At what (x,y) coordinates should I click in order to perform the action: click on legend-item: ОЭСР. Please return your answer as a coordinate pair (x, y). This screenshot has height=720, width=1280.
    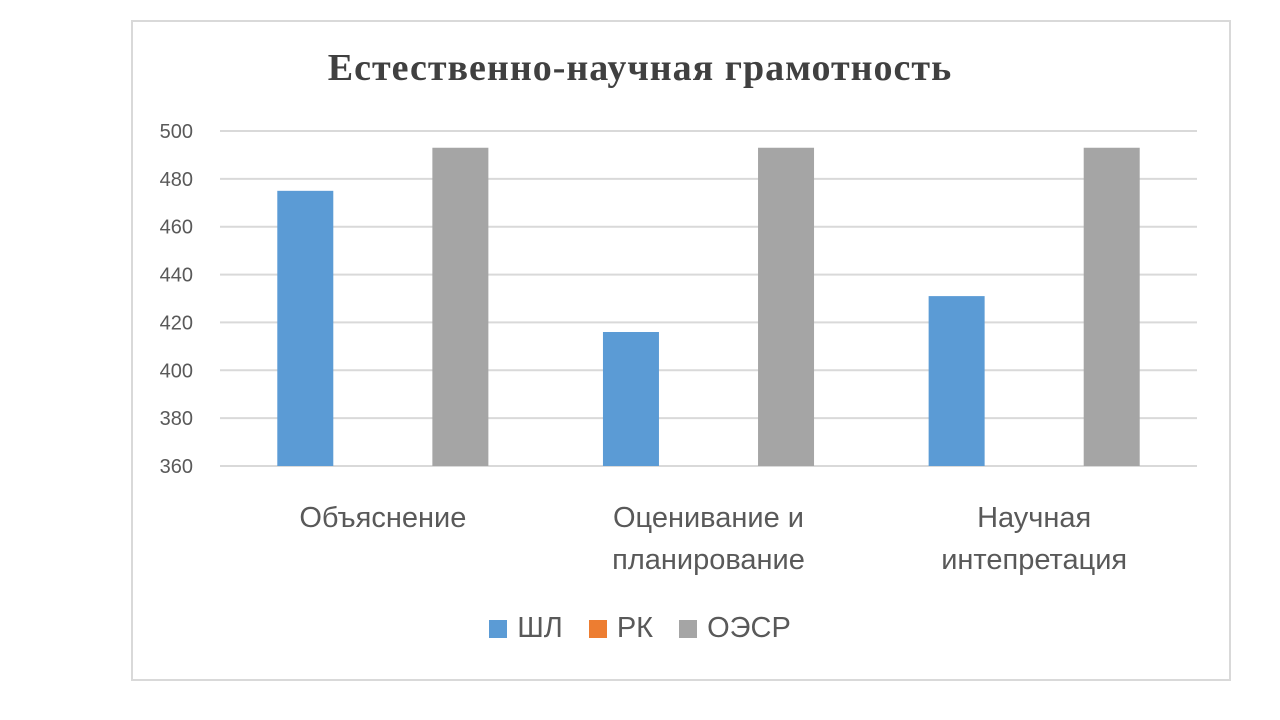
    Looking at the image, I should click on (735, 628).